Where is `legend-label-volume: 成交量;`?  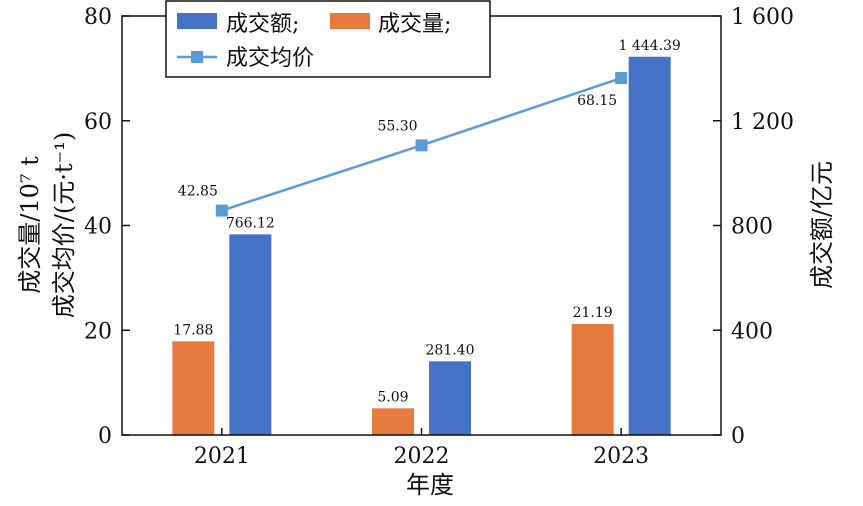 legend-label-volume: 成交量; is located at coordinates (414, 24).